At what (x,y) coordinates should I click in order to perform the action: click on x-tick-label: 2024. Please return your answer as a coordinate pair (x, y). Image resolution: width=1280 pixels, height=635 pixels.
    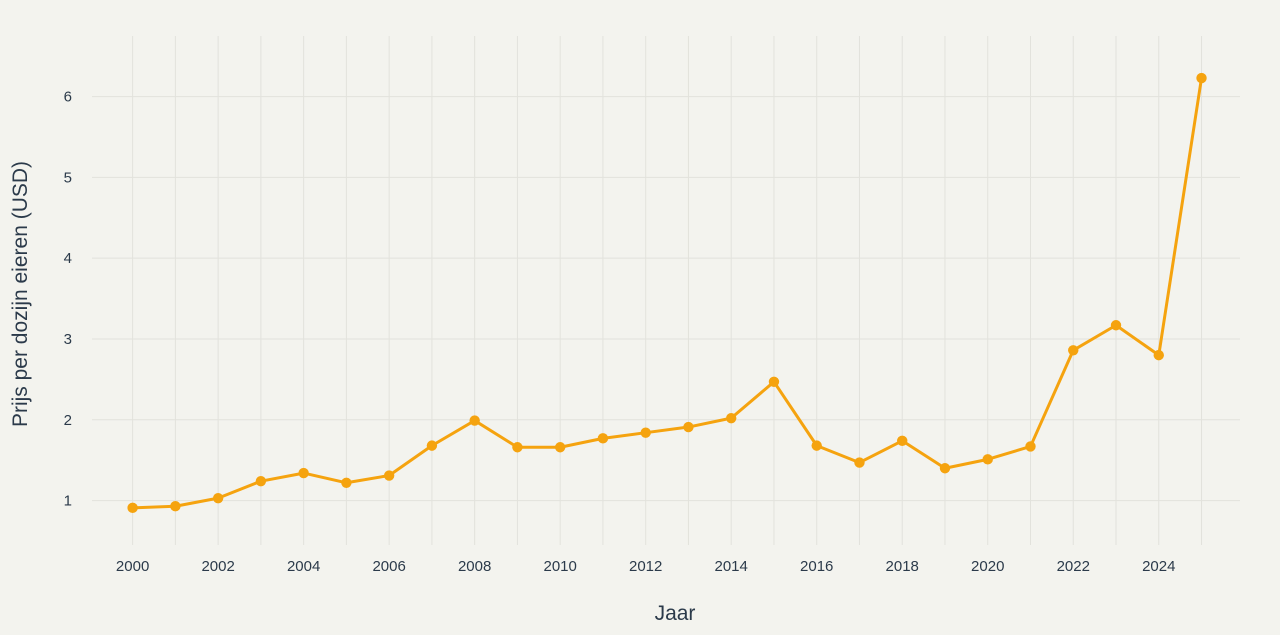
    Looking at the image, I should click on (1158, 566).